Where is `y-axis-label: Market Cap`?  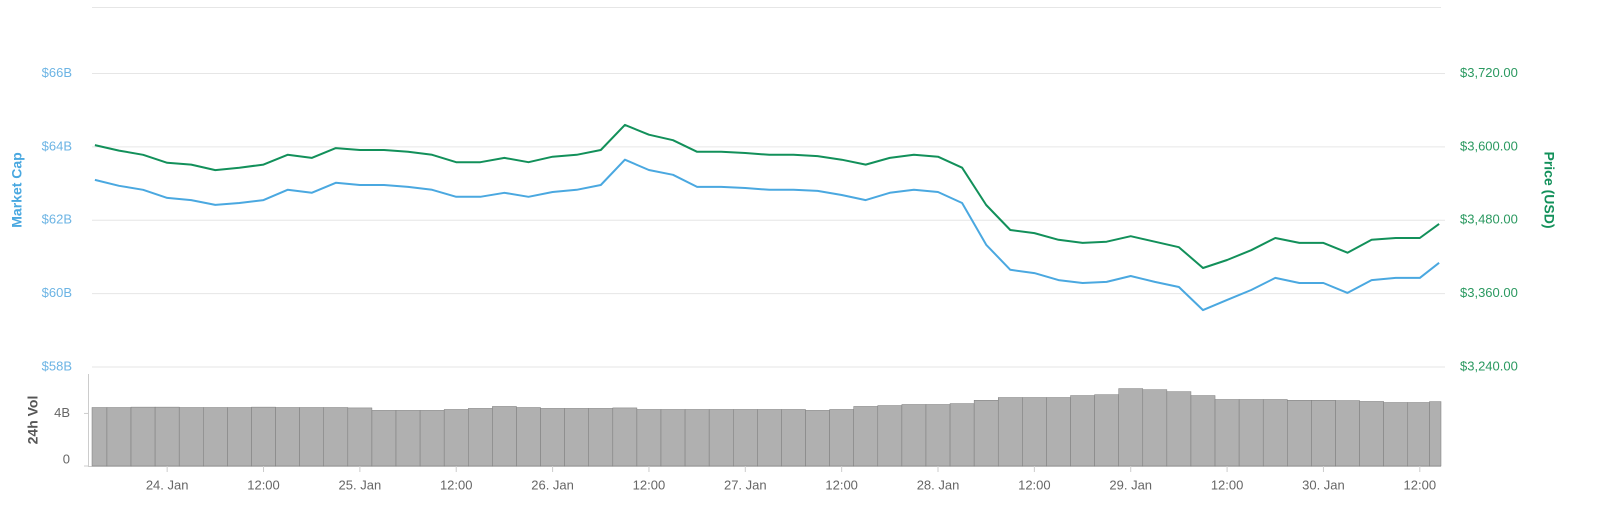 y-axis-label: Market Cap is located at coordinates (17, 189).